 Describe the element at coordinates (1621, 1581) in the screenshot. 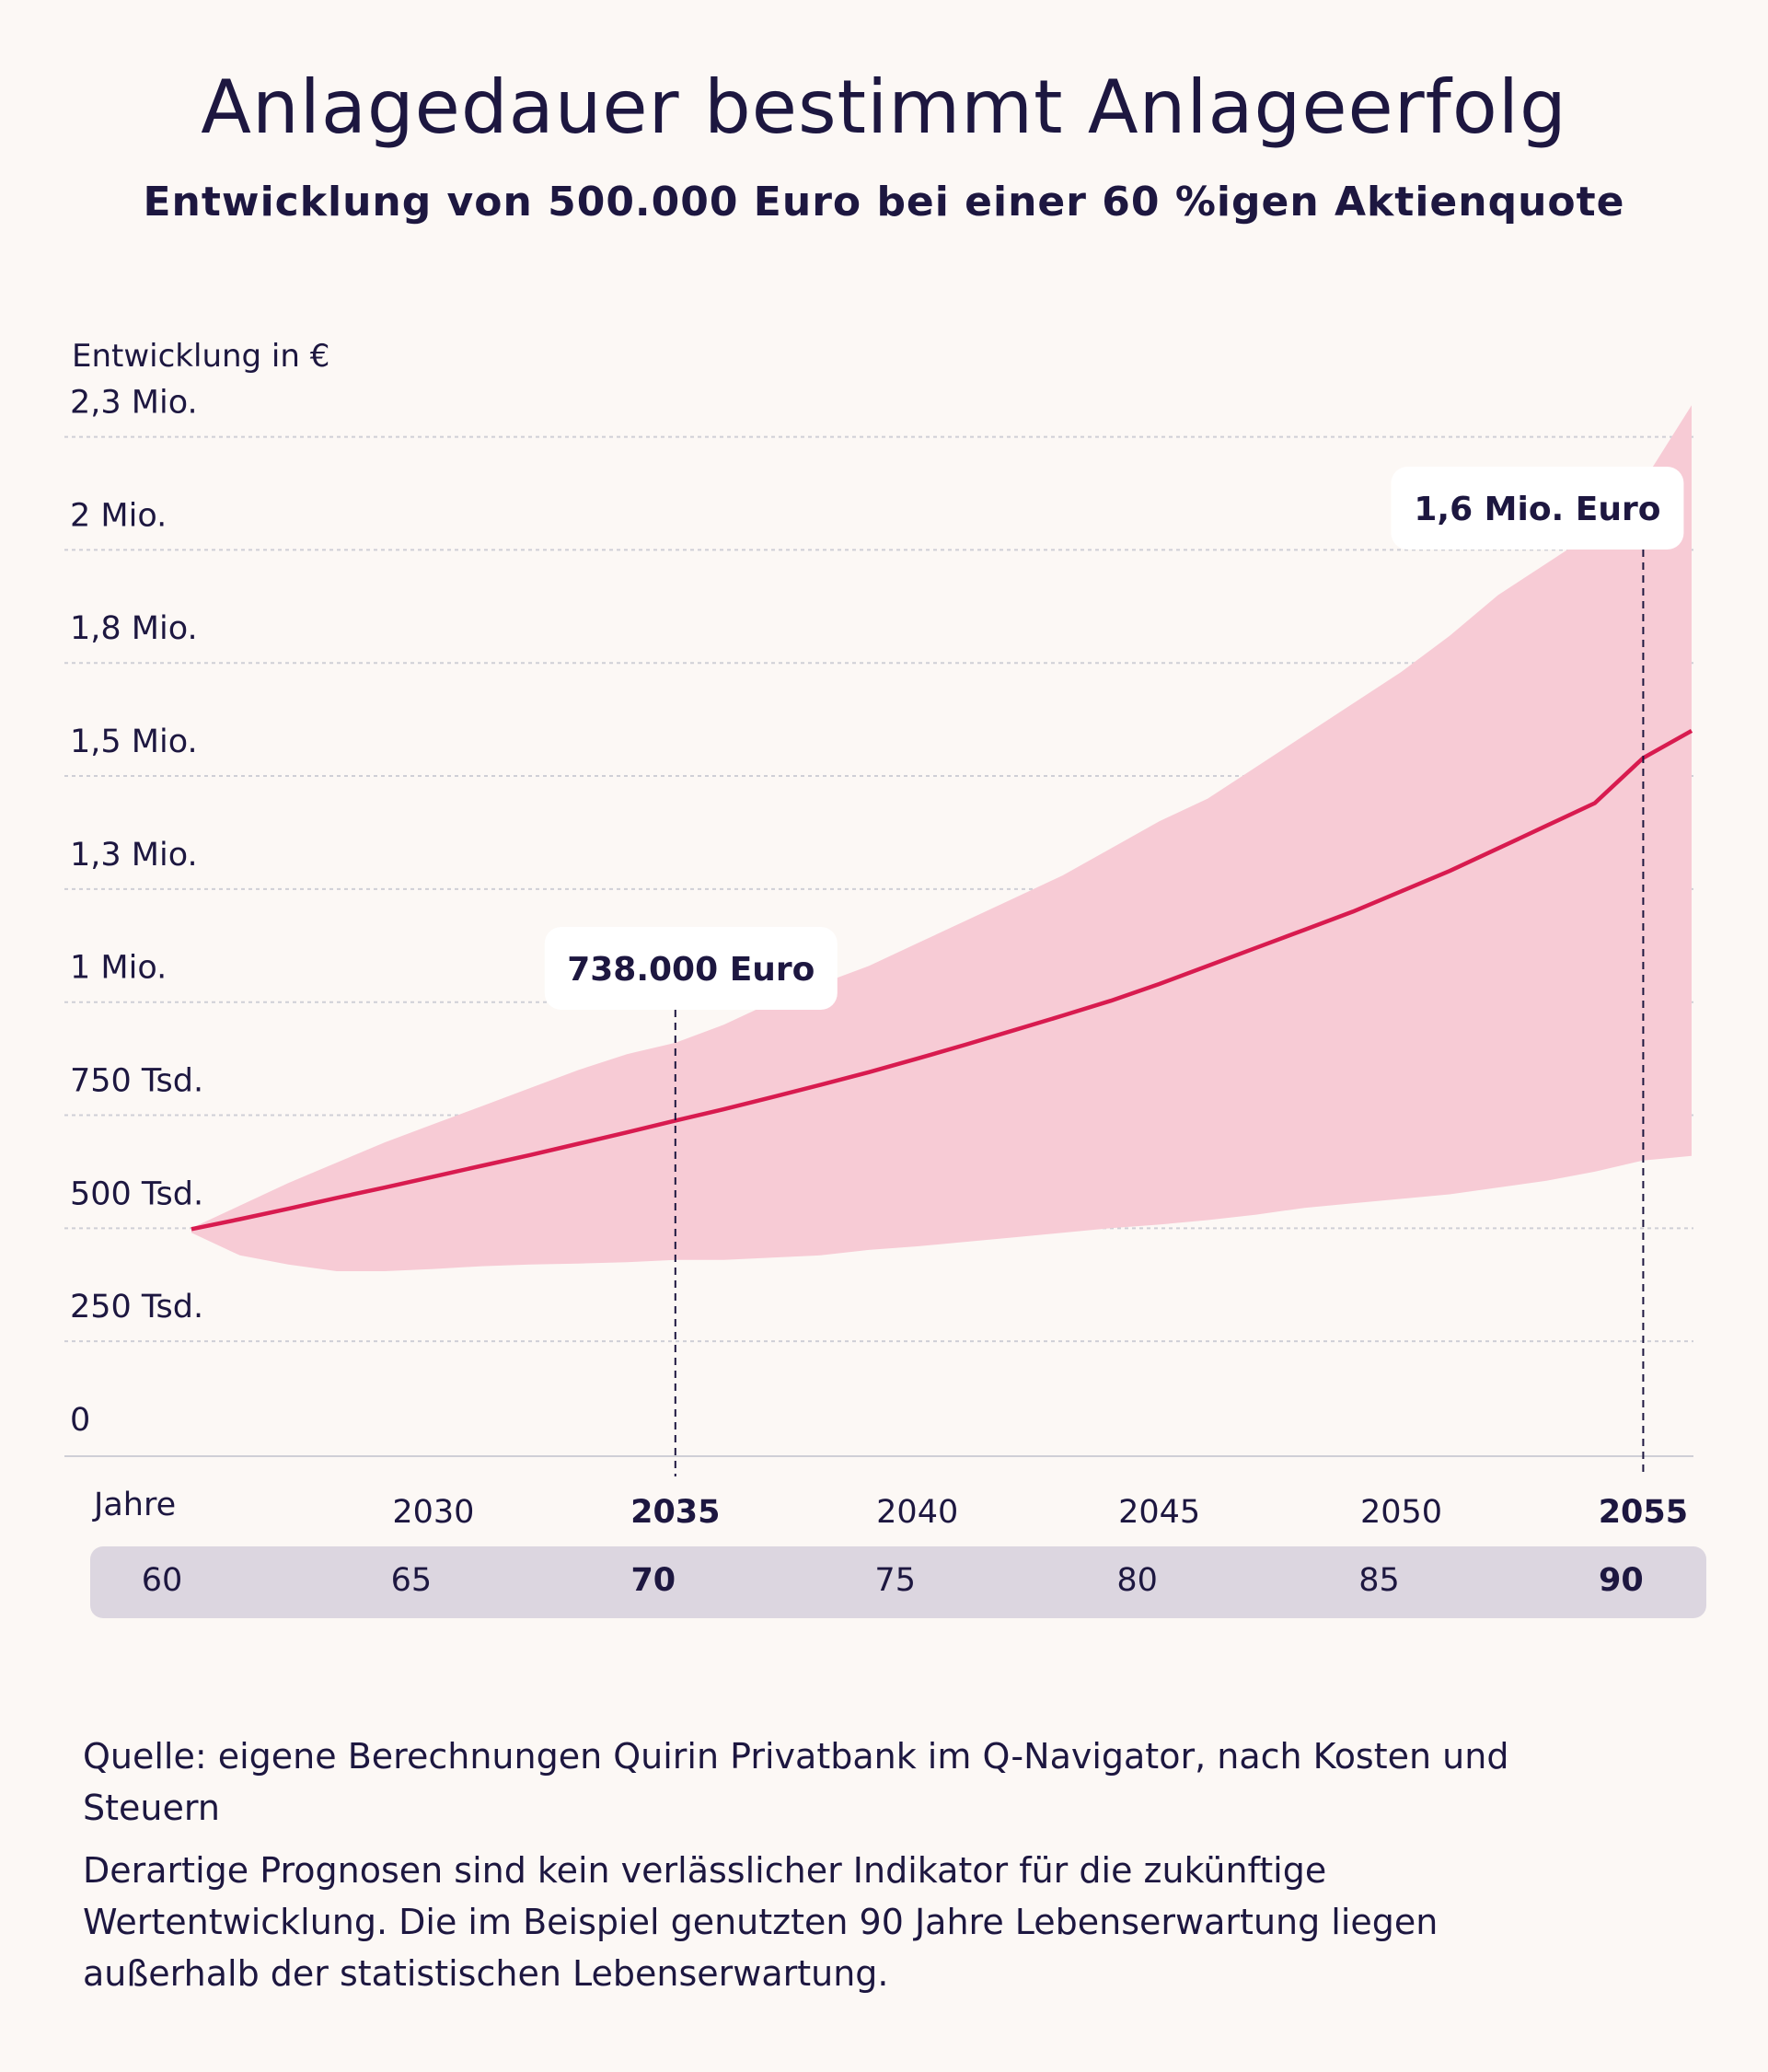

I see `age-tick-label: 90` at that location.